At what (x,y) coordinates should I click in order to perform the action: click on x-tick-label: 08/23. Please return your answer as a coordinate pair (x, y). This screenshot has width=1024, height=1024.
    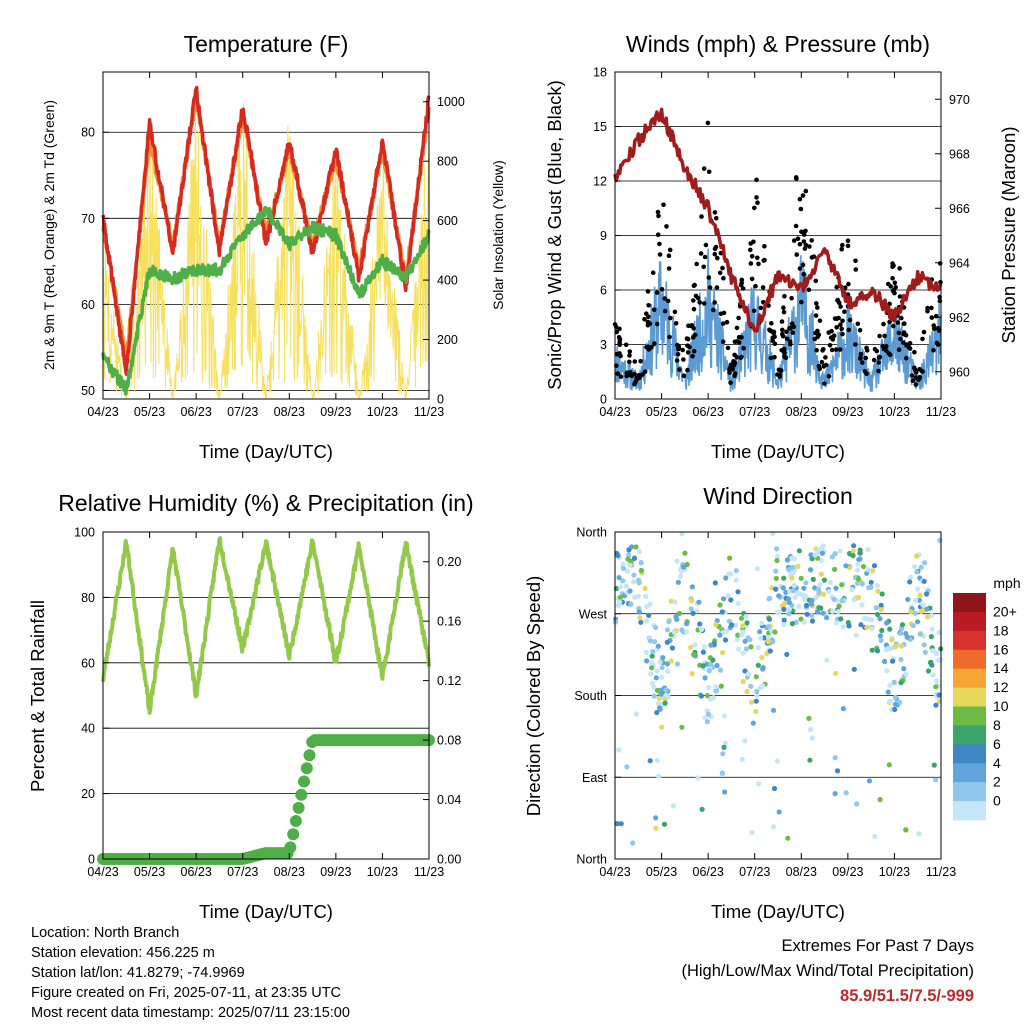
    Looking at the image, I should click on (289, 872).